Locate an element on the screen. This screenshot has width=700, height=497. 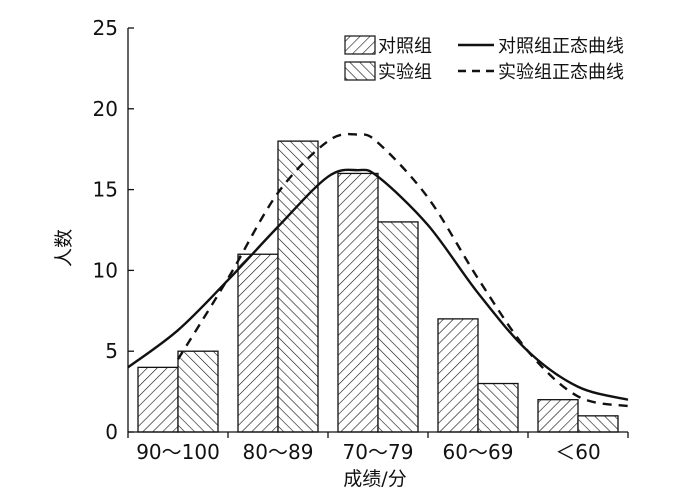
x-tick-label-4: ＜60 is located at coordinates (577, 452).